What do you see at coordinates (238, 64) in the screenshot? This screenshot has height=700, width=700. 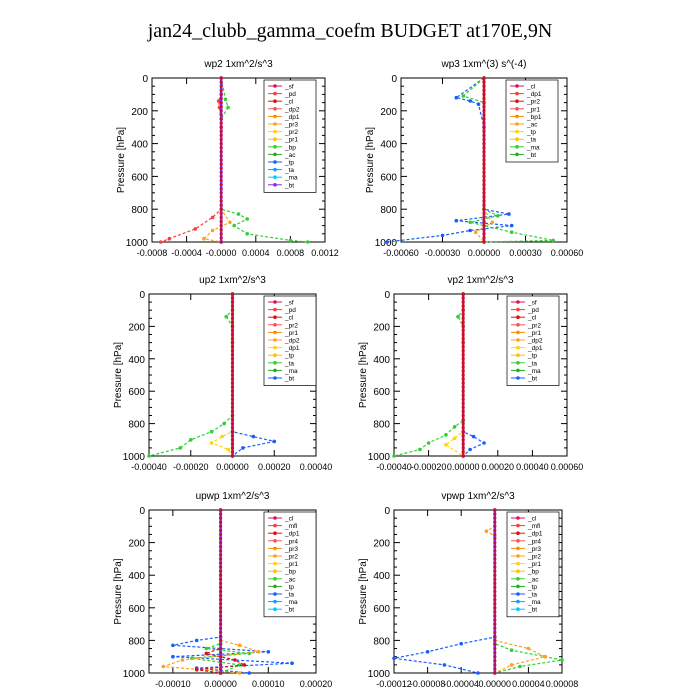 I see `panel-title: wp2 1xm^2/s^3` at bounding box center [238, 64].